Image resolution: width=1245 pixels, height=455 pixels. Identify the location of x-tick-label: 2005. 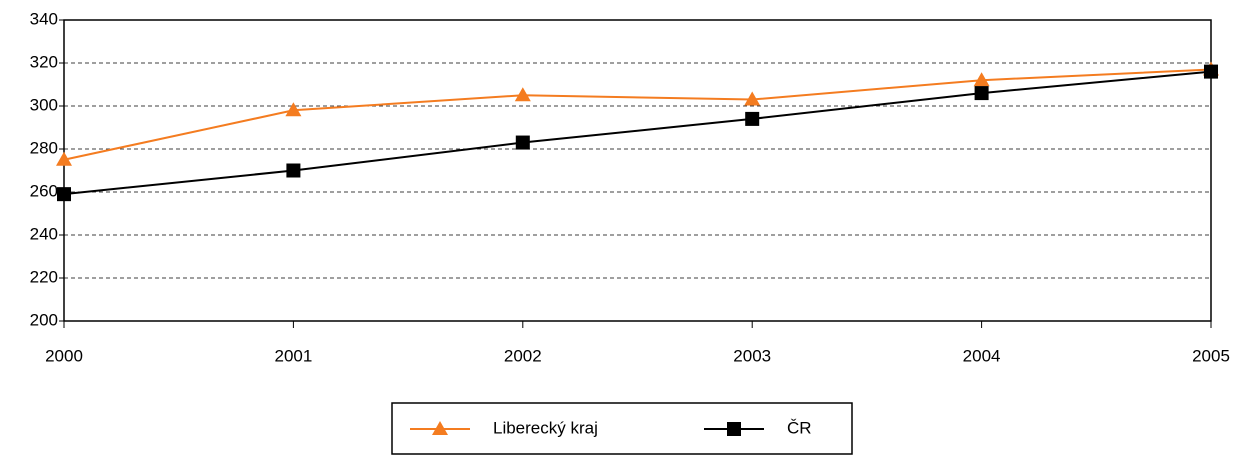
(1211, 355).